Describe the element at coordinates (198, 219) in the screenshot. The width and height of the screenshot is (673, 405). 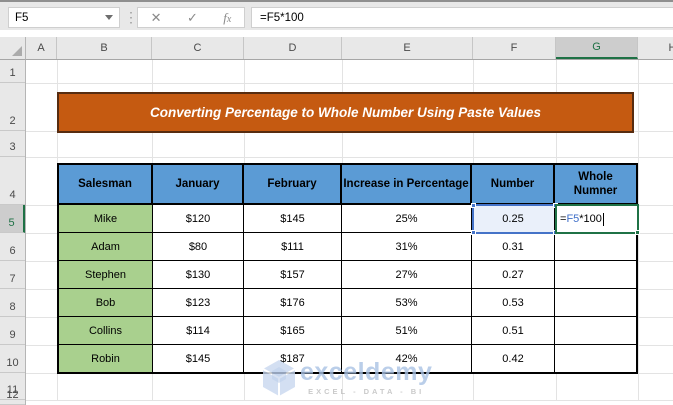
I see `table-cell: $120` at that location.